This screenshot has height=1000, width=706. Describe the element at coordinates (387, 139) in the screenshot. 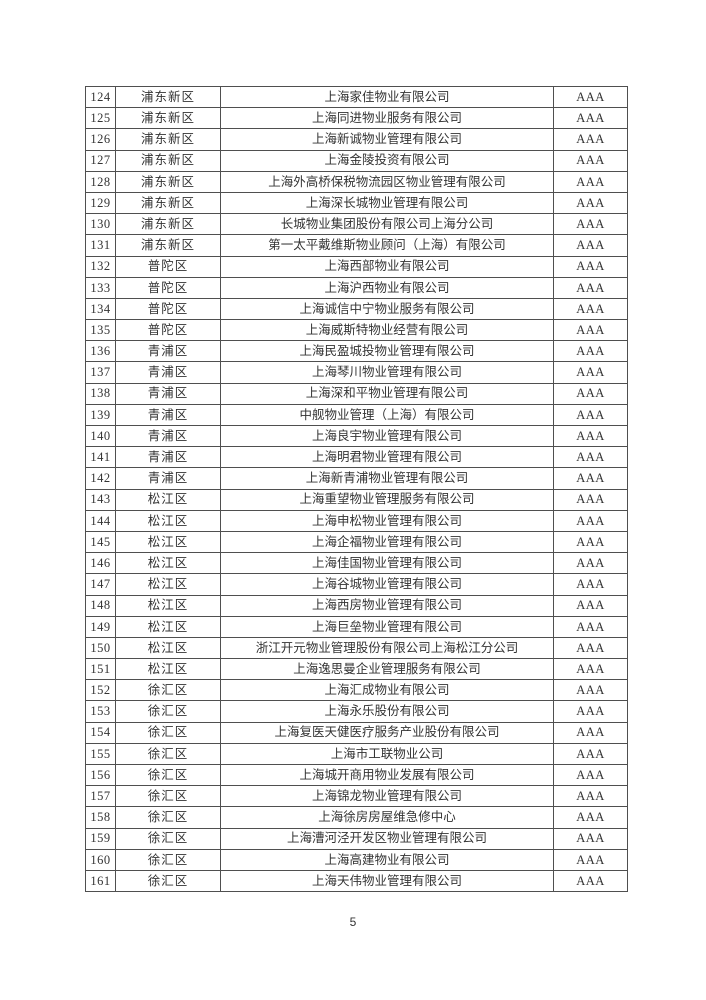

I see `company-name-cell: 上海新诚物业管理有限公司` at that location.